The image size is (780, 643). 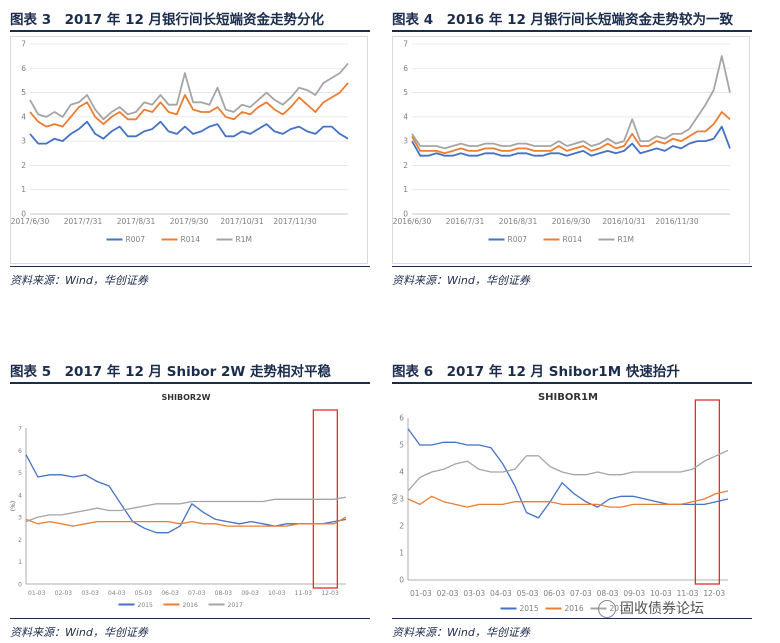 I want to click on chart-title: SHIBOR1M, so click(x=568, y=397).